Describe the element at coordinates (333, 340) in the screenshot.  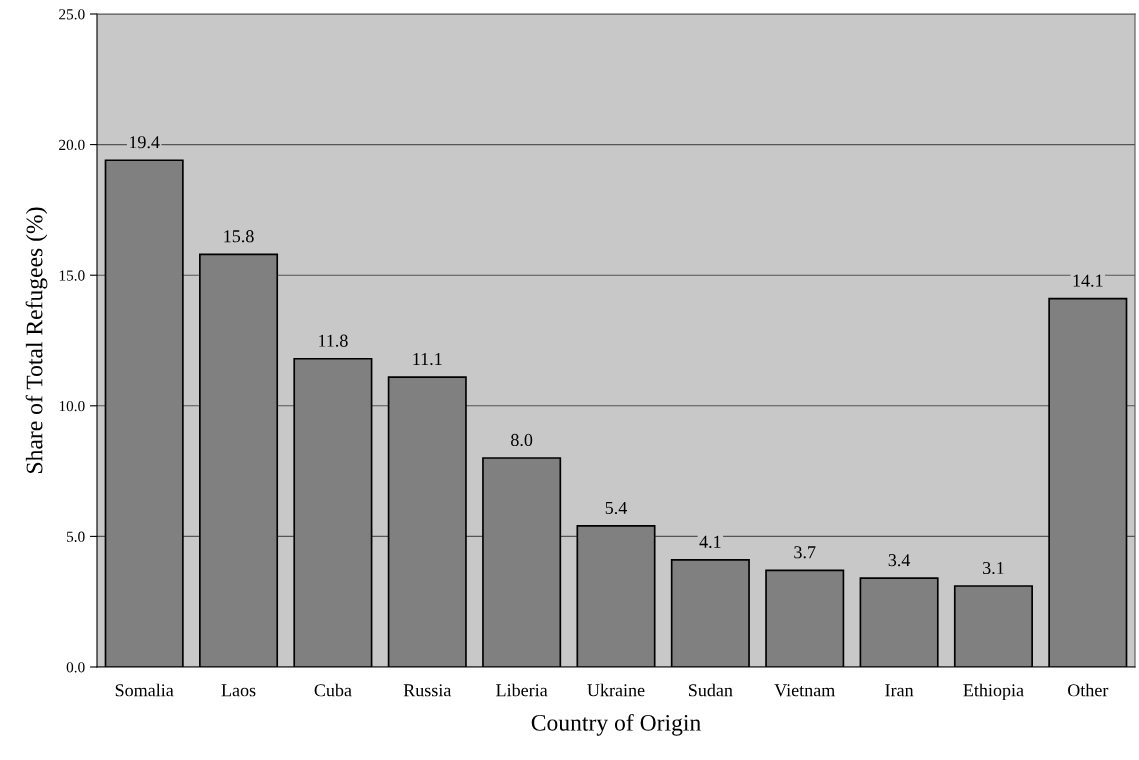
I see `data-label: 11.8` at that location.